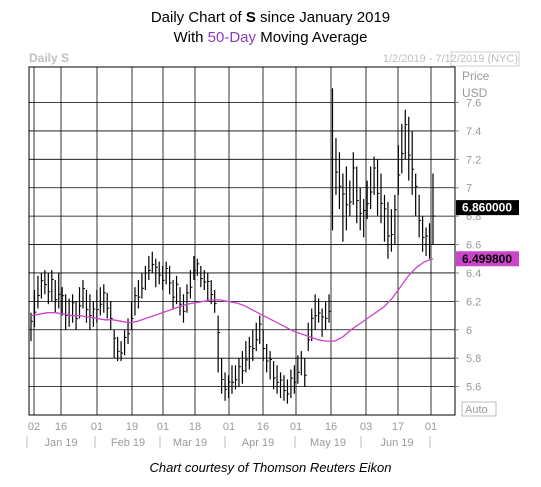  I want to click on y-tick-label: 6.2, so click(473, 302).